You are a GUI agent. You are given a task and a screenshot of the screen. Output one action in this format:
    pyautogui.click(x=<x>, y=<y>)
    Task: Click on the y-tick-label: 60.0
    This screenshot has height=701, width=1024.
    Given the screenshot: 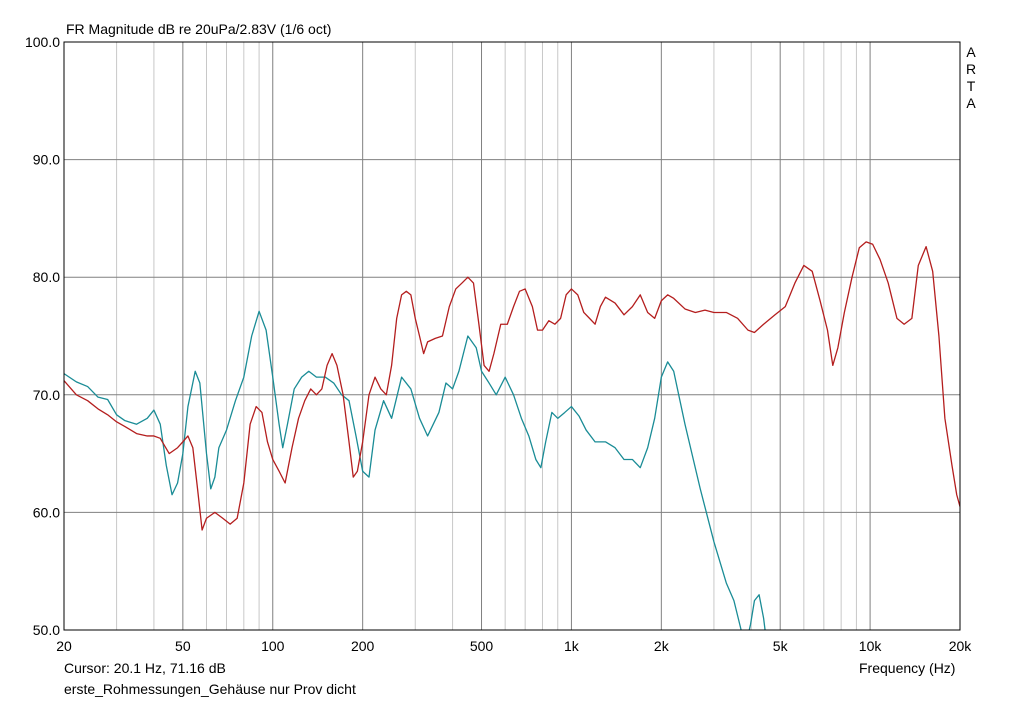 What is the action you would take?
    pyautogui.click(x=46, y=512)
    